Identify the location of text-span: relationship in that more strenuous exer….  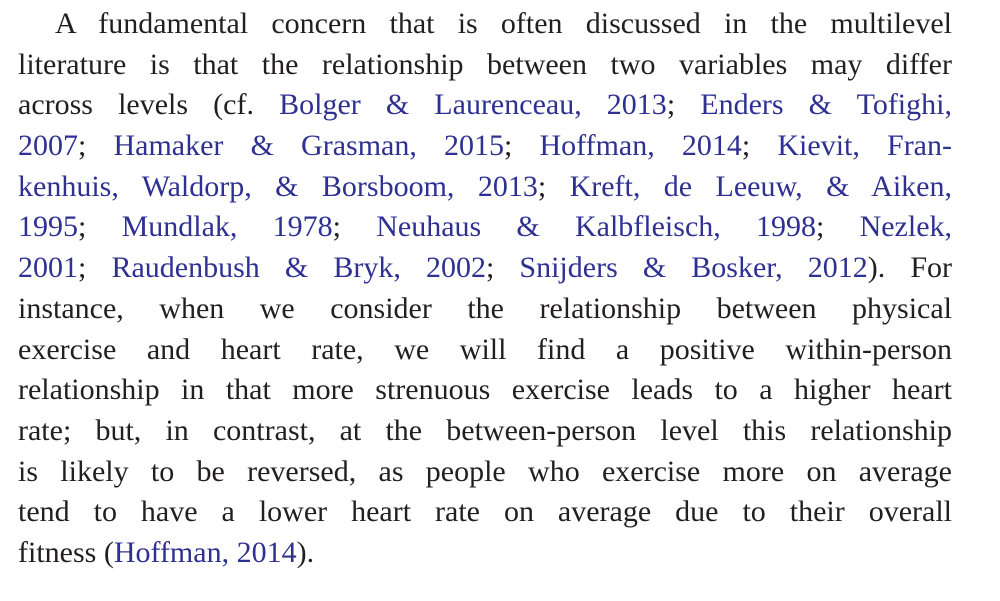
(485, 390).